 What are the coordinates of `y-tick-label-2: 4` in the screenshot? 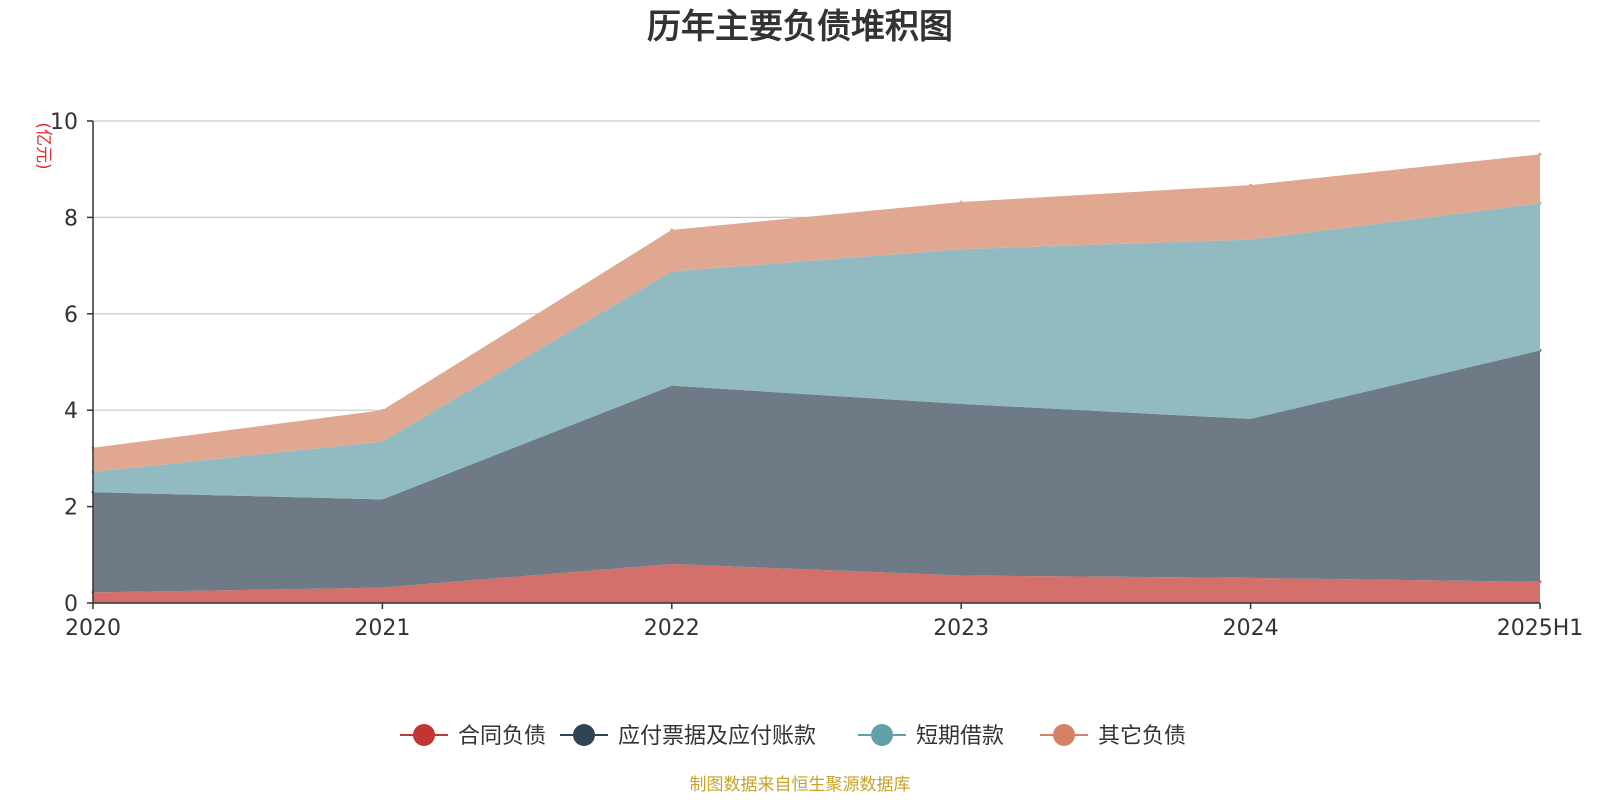 It's located at (71, 411).